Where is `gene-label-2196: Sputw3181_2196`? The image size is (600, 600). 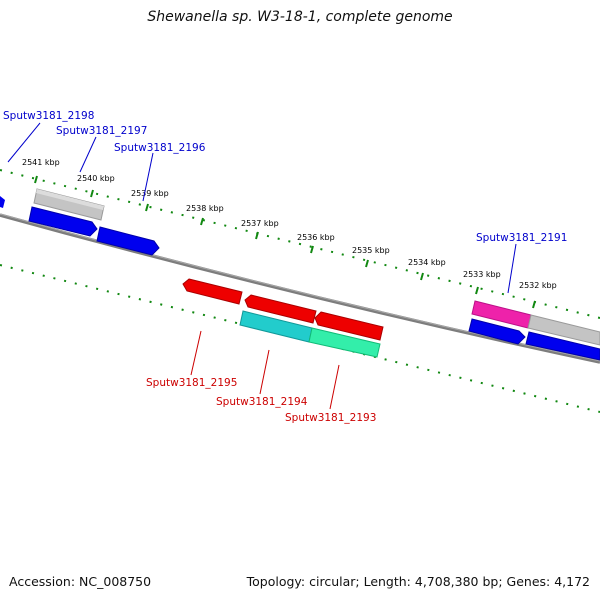
gene-label-2196: Sputw3181_2196 is located at coordinates (160, 148).